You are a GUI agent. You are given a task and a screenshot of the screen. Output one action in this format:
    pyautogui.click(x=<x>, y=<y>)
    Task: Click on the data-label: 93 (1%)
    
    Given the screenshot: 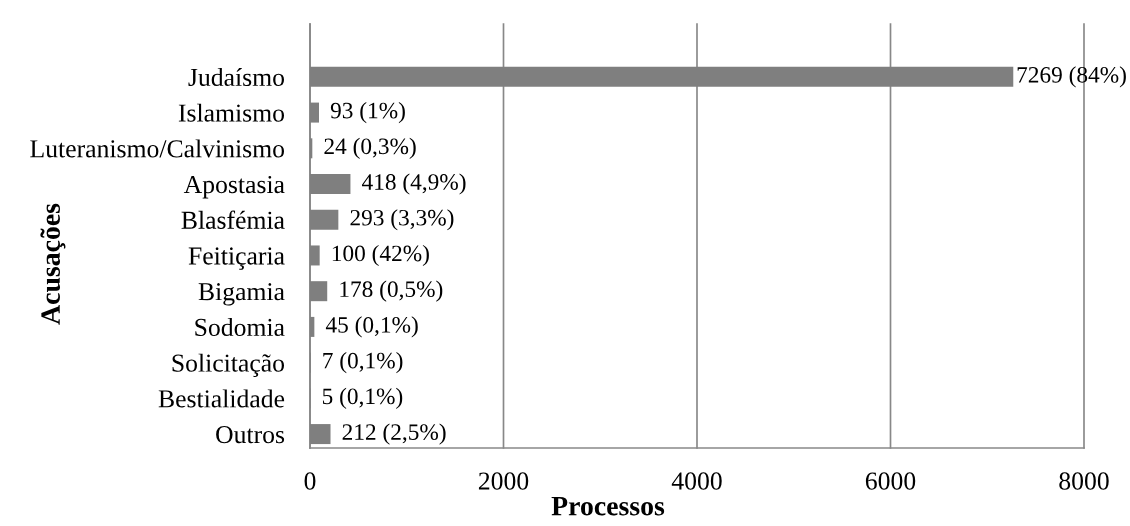 What is the action you would take?
    pyautogui.click(x=367, y=113)
    